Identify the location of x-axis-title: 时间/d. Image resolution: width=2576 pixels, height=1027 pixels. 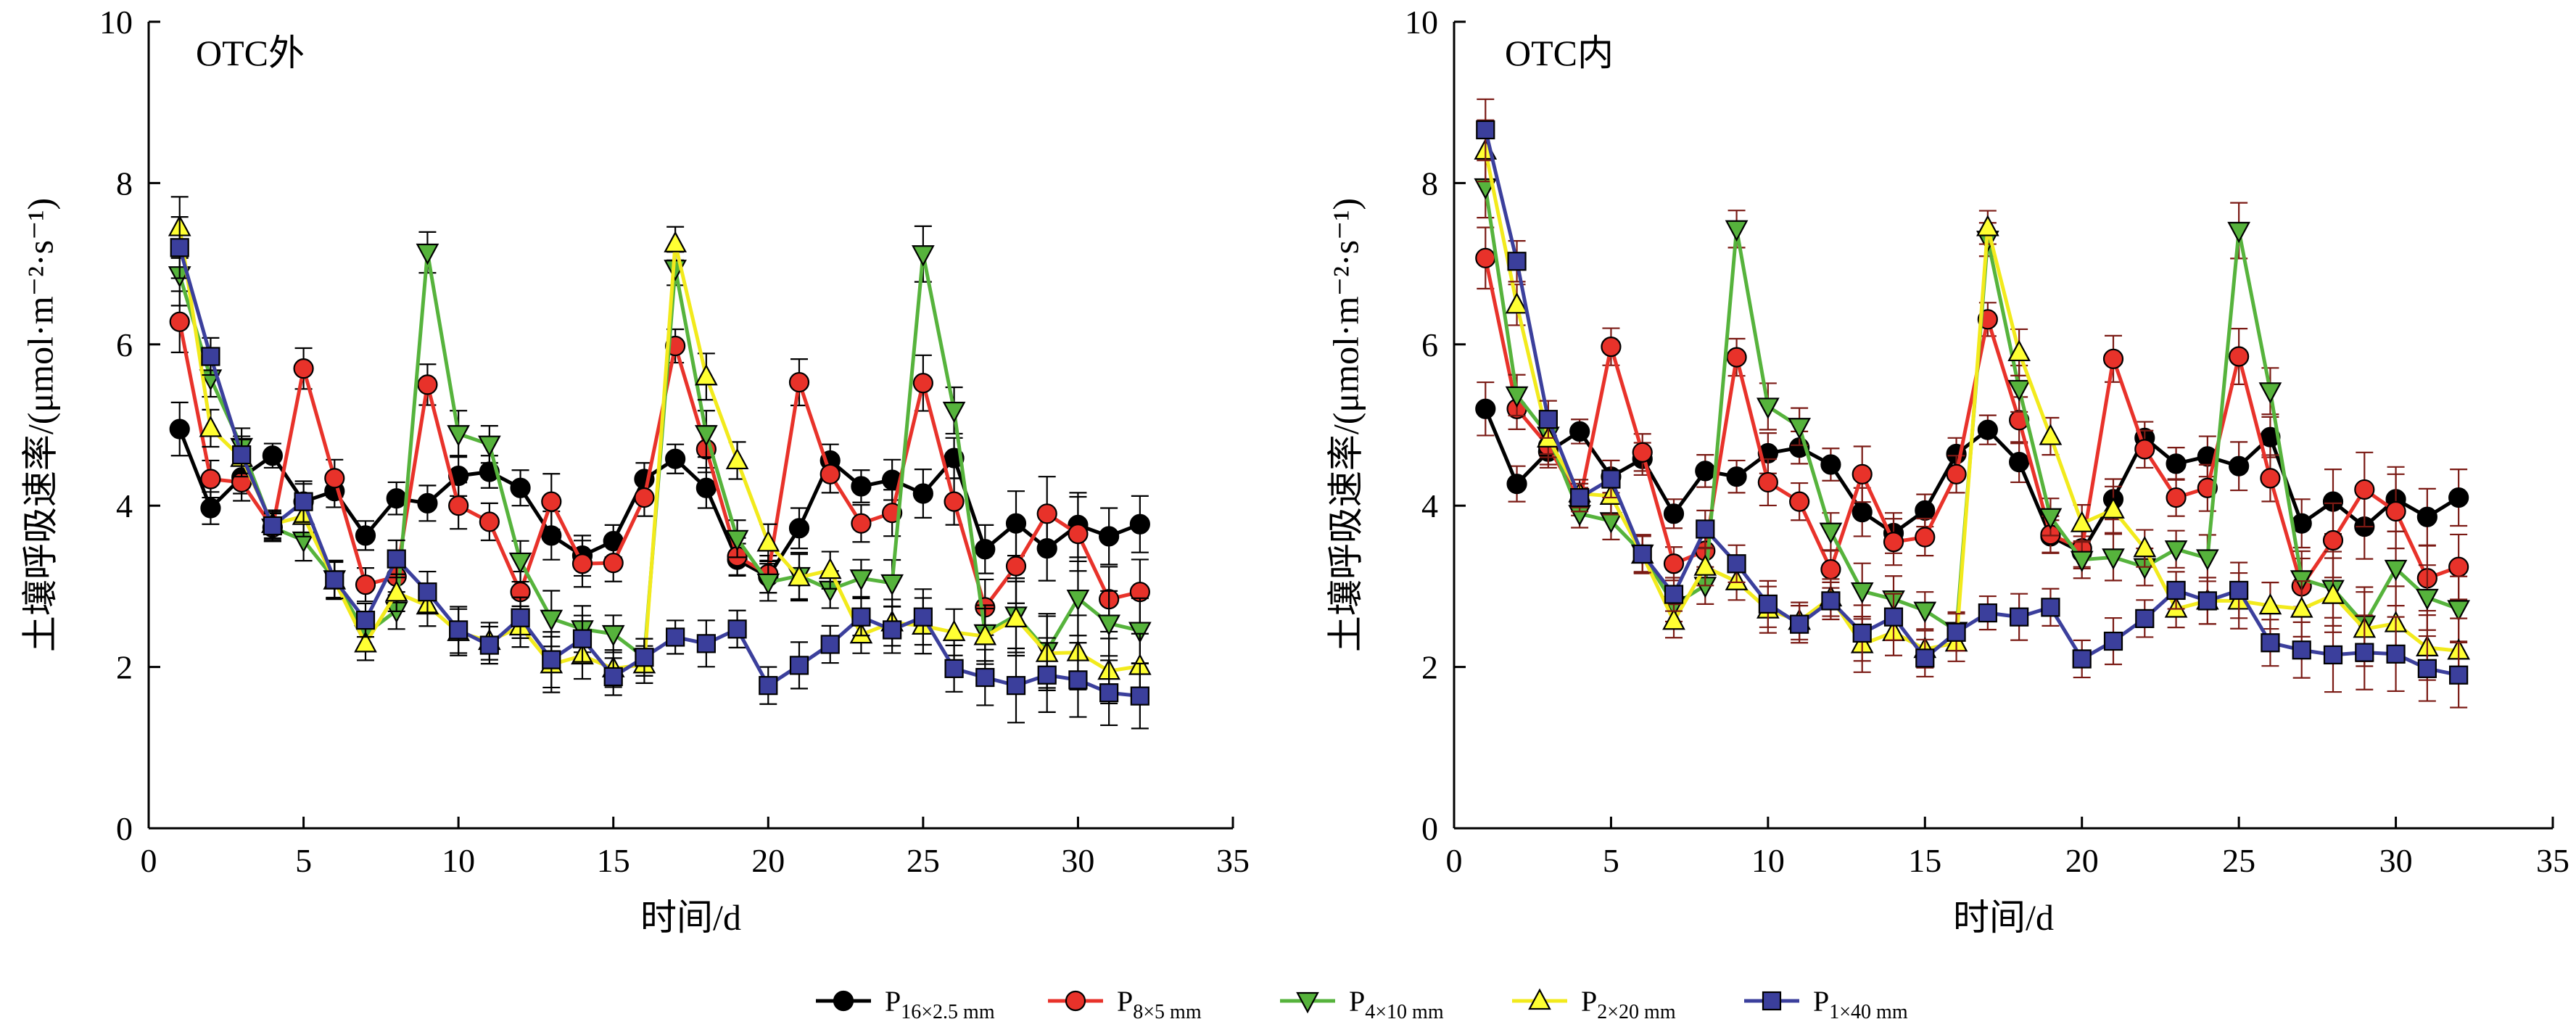
(2003, 917).